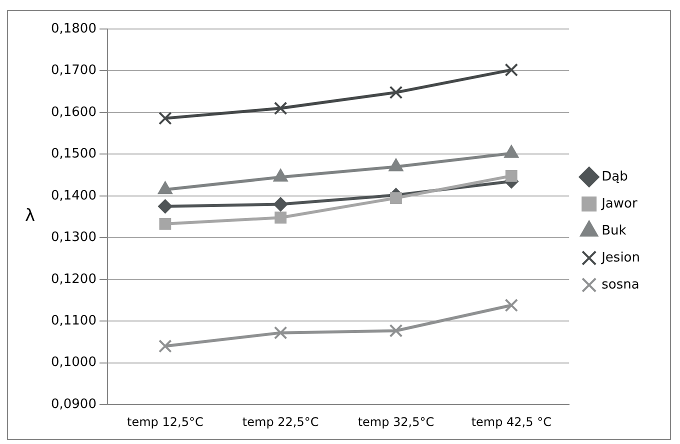  I want to click on legend-label: Dąb, so click(615, 176).